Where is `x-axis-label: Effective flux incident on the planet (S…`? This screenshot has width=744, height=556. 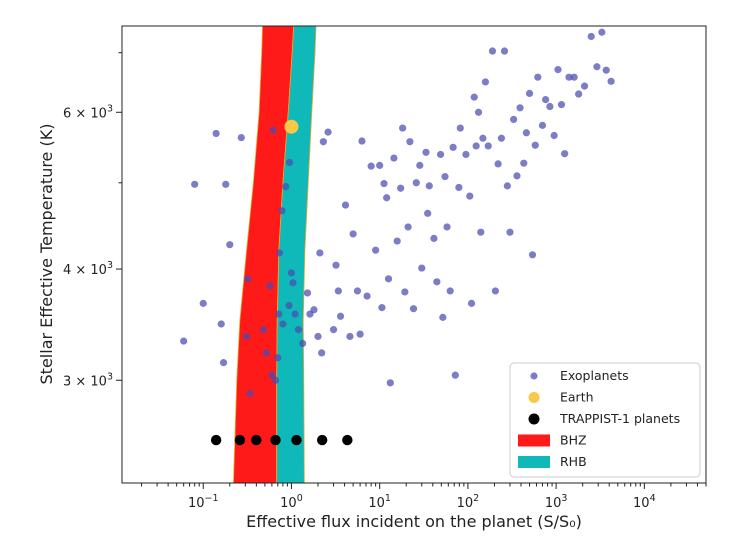
x-axis-label: Effective flux incident on the planet (S… is located at coordinates (414, 521).